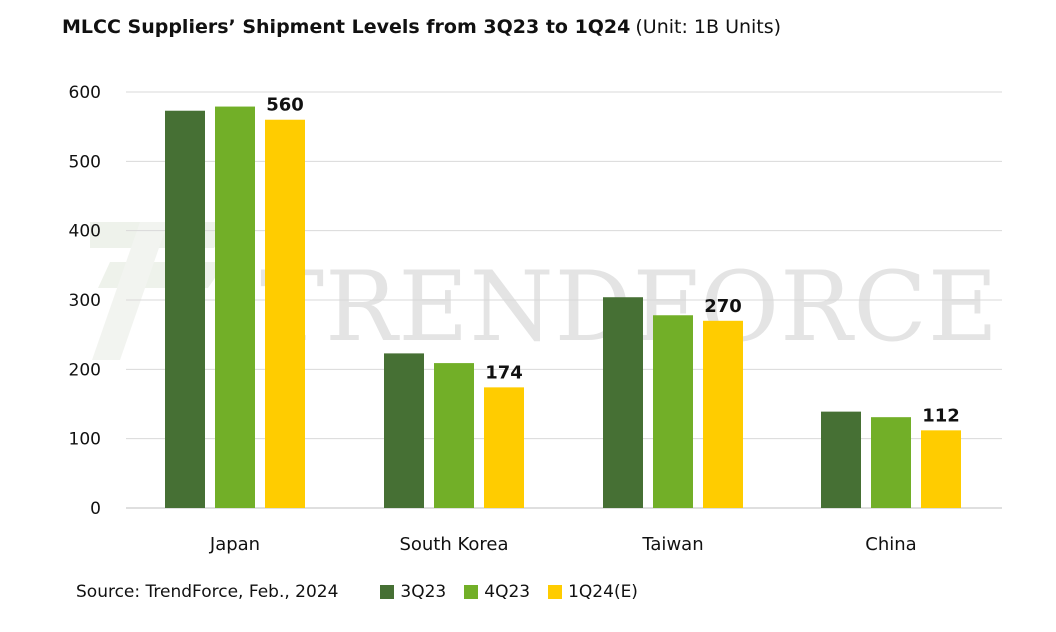 The width and height of the screenshot is (1056, 632). What do you see at coordinates (504, 372) in the screenshot?
I see `data-label: 174` at bounding box center [504, 372].